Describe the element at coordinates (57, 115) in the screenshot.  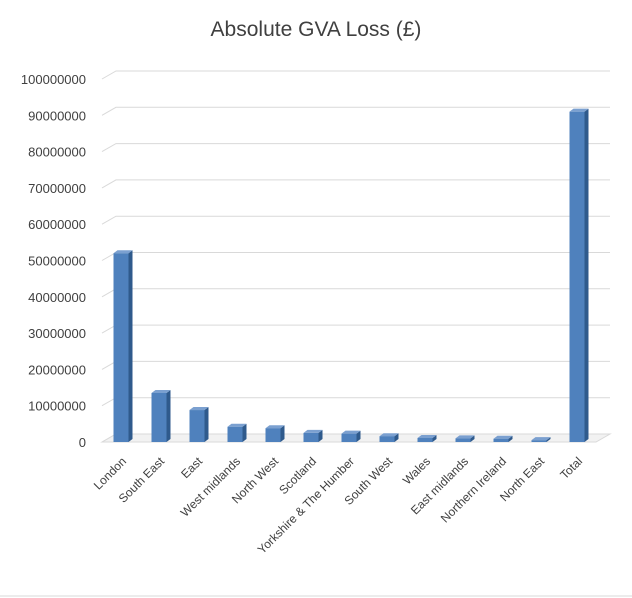
I see `y-tick-label: 90000000` at that location.